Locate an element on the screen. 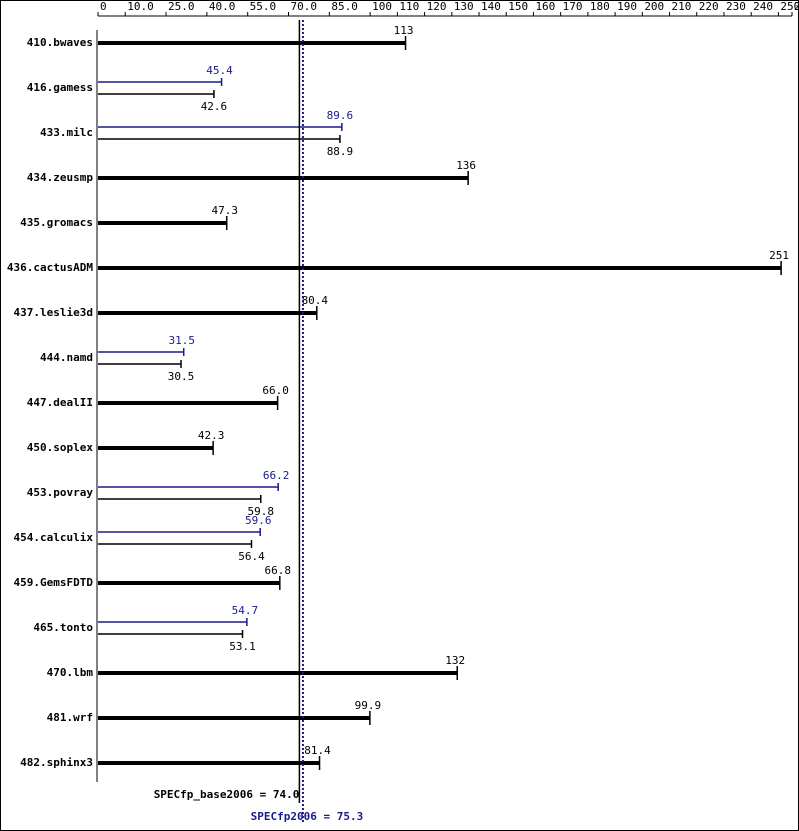 The image size is (799, 831). category-label: 453.povray is located at coordinates (60, 492).